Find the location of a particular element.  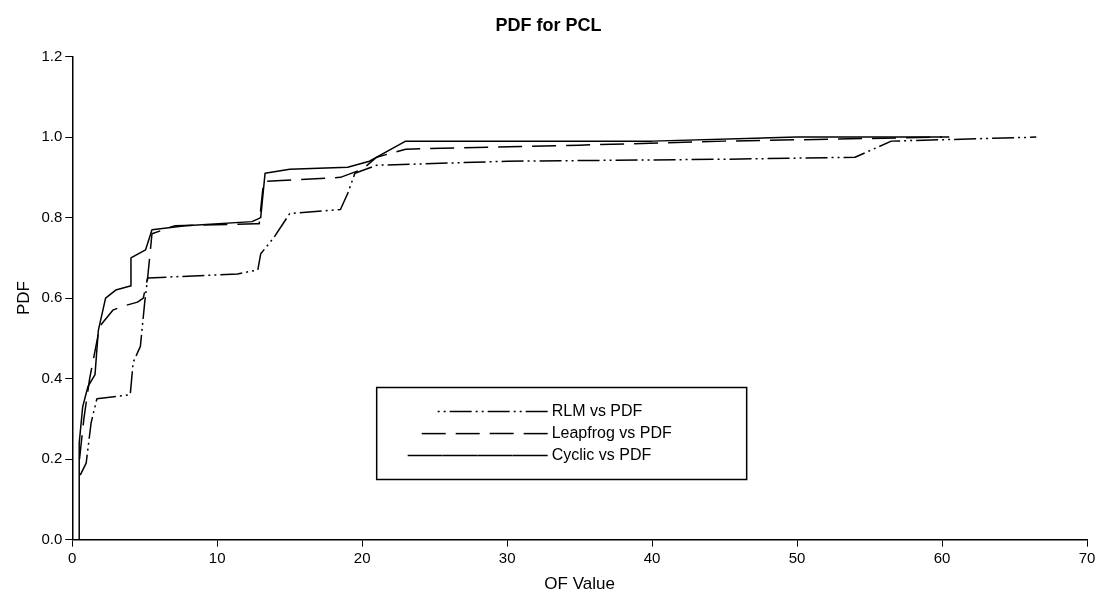

x-tick-label: 50 is located at coordinates (797, 557).